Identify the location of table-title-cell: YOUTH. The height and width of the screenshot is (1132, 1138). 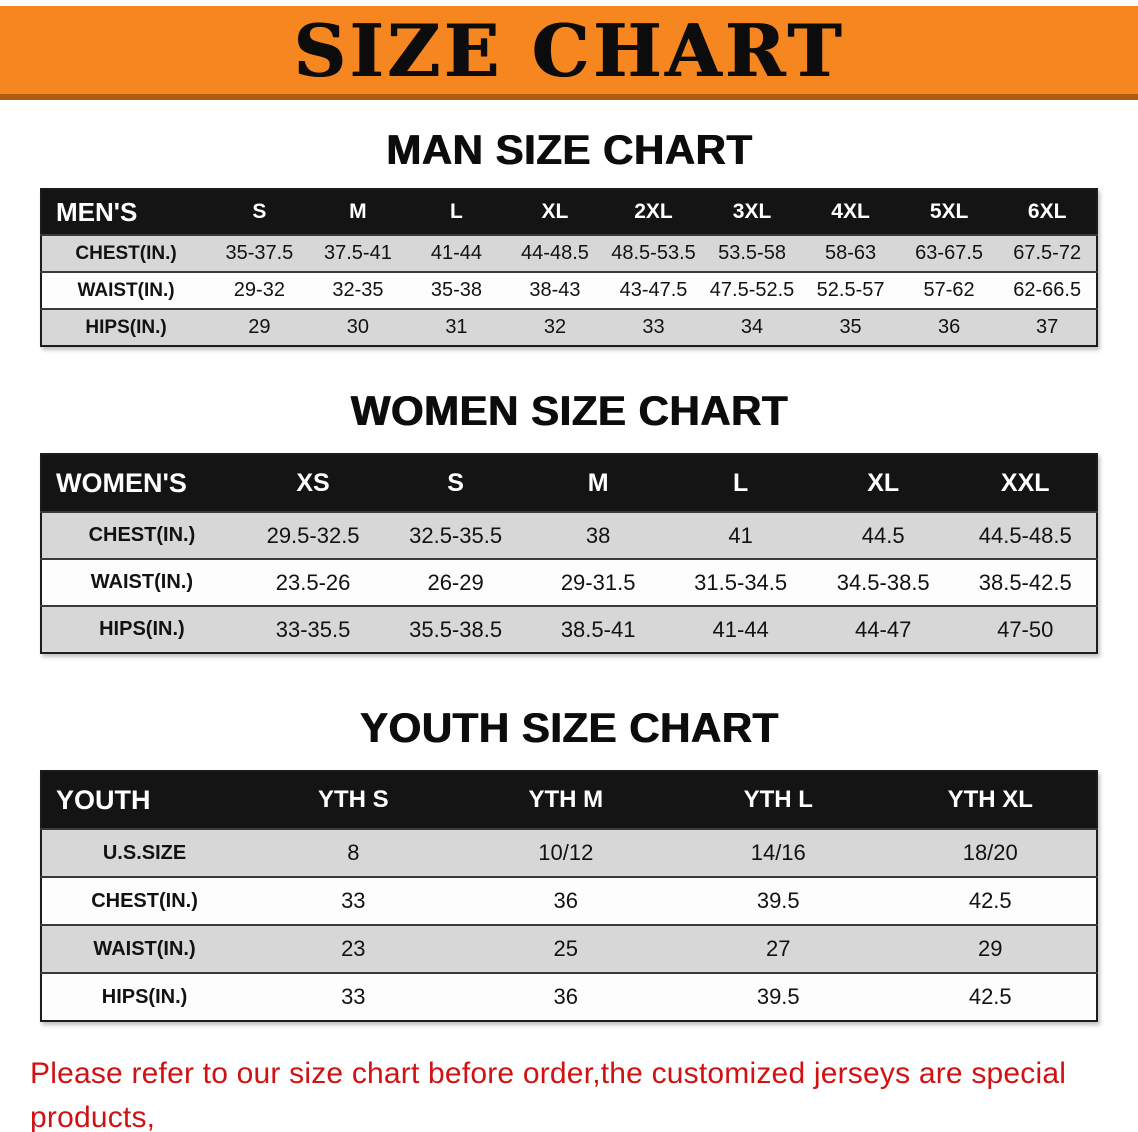
(144, 800).